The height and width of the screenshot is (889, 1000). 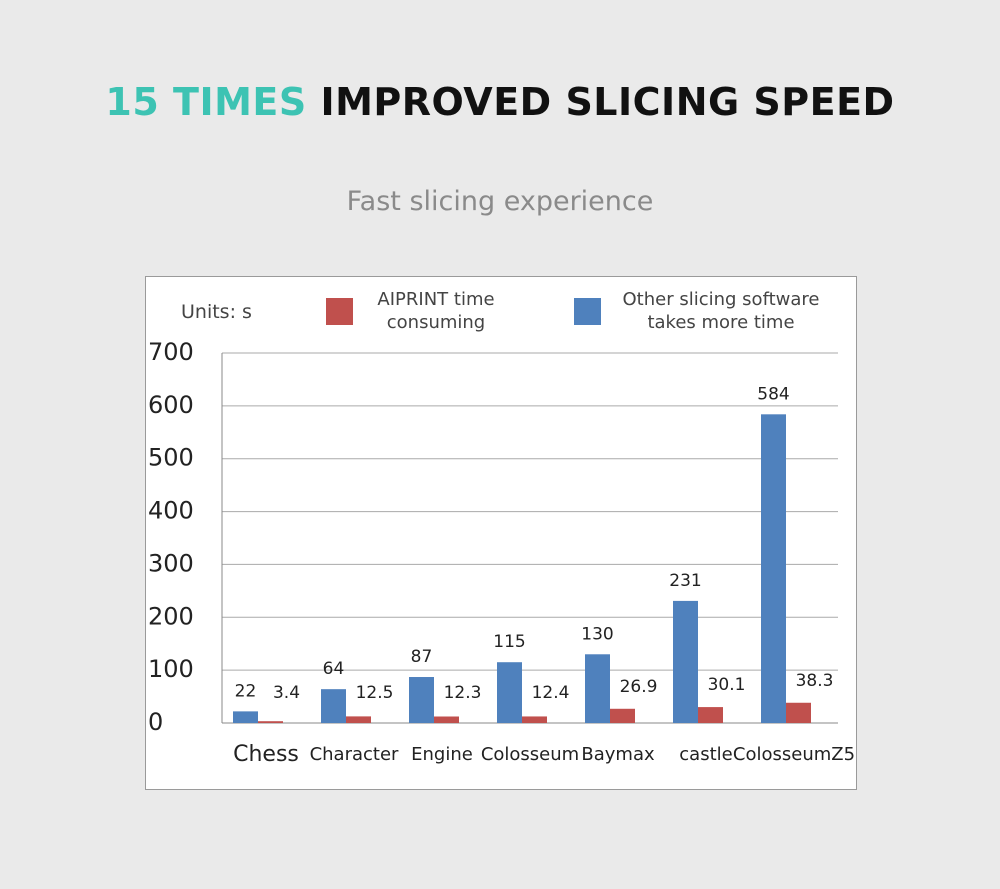 I want to click on y-tick-label: 200, so click(x=171, y=616).